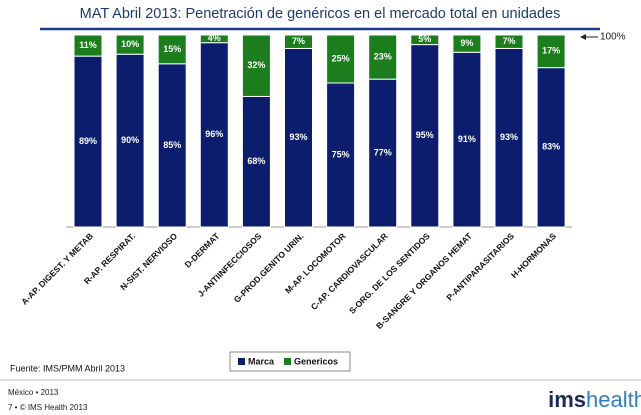 The height and width of the screenshot is (415, 641). What do you see at coordinates (57, 269) in the screenshot?
I see `x-tick-label: A-AP. DIGEST. Y METAB` at bounding box center [57, 269].